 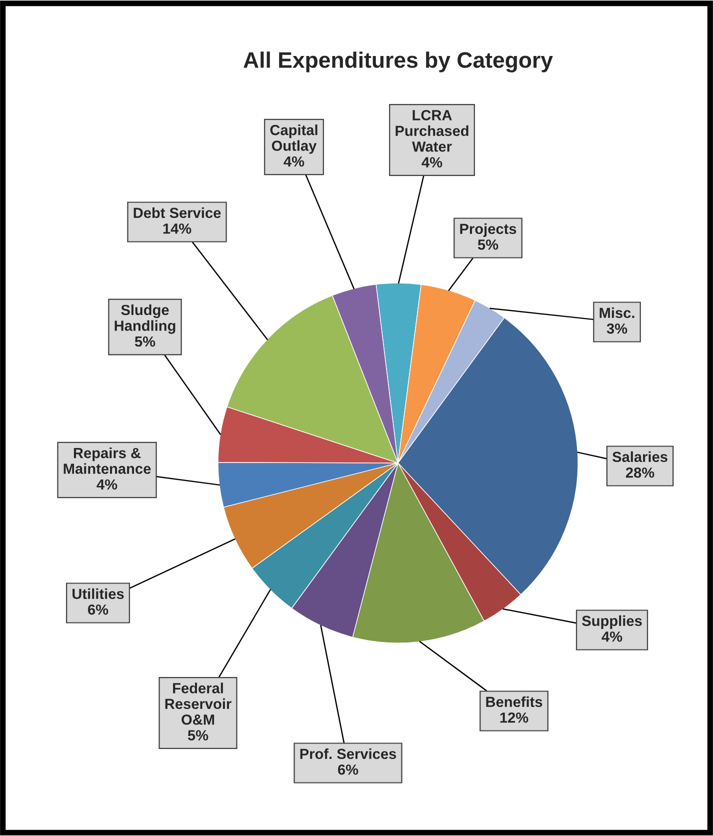 What do you see at coordinates (640, 456) in the screenshot?
I see `slice-label: Salaries` at bounding box center [640, 456].